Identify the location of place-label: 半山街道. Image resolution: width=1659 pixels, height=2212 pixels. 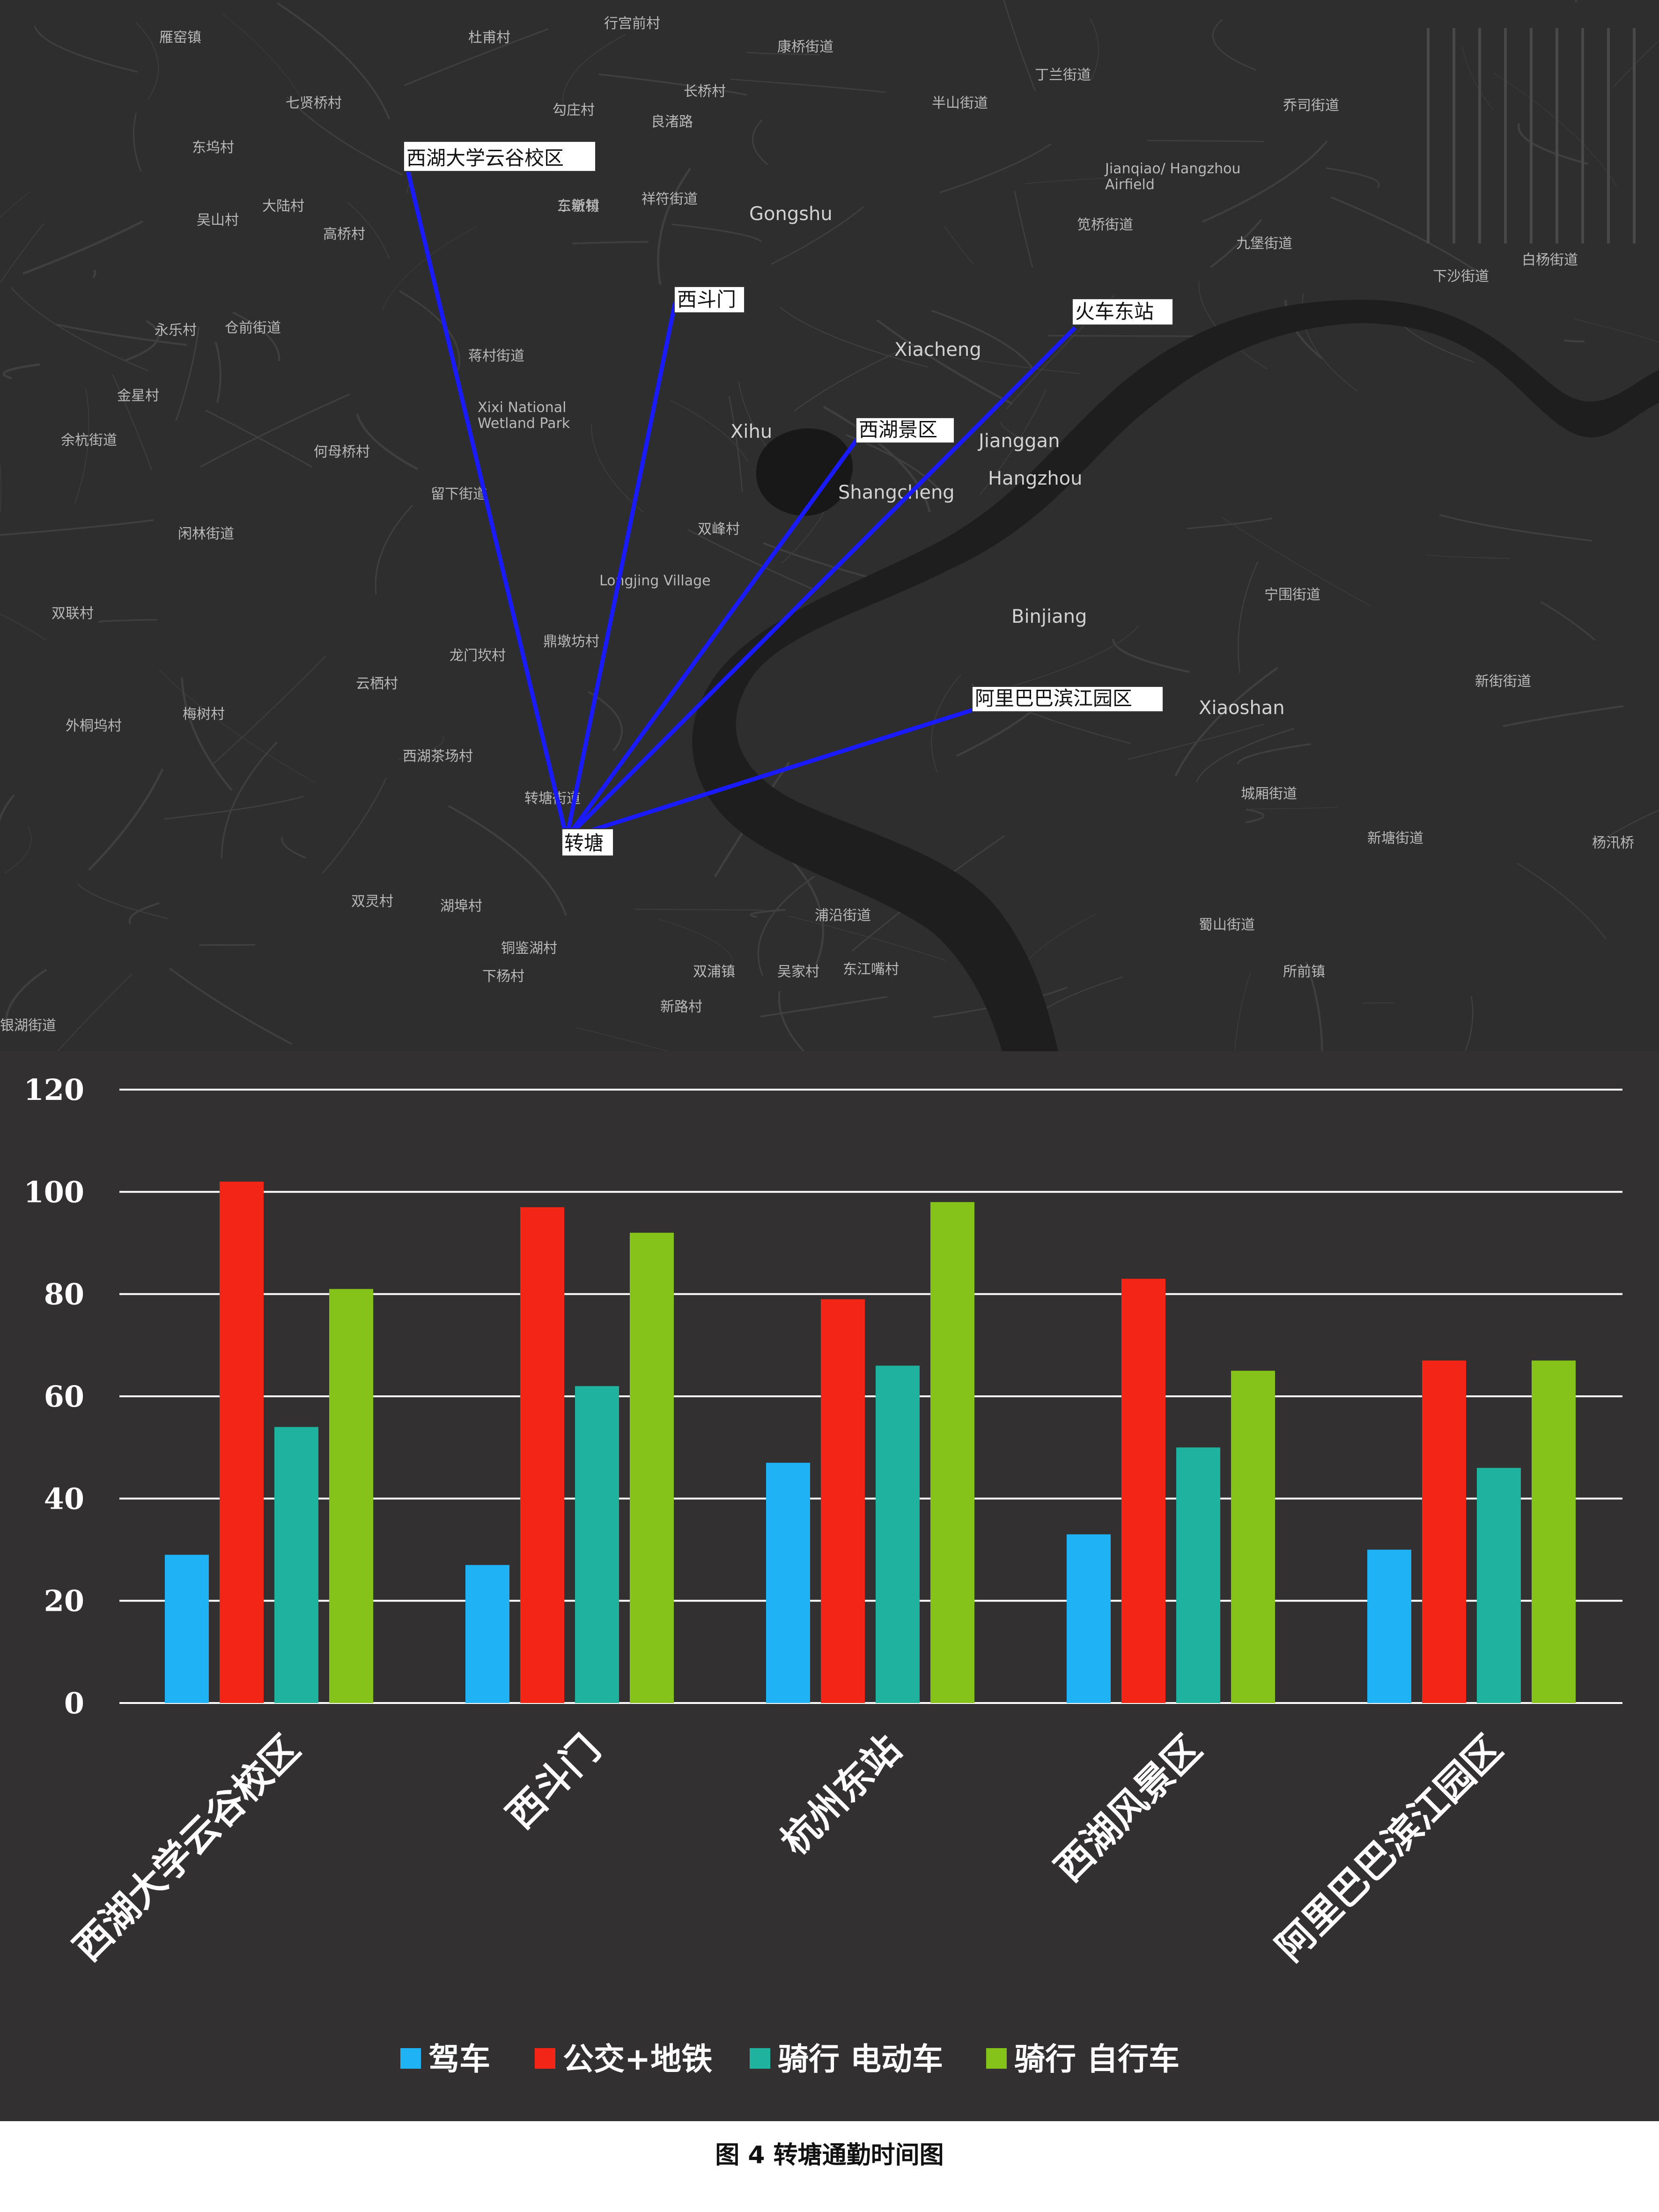
(960, 103).